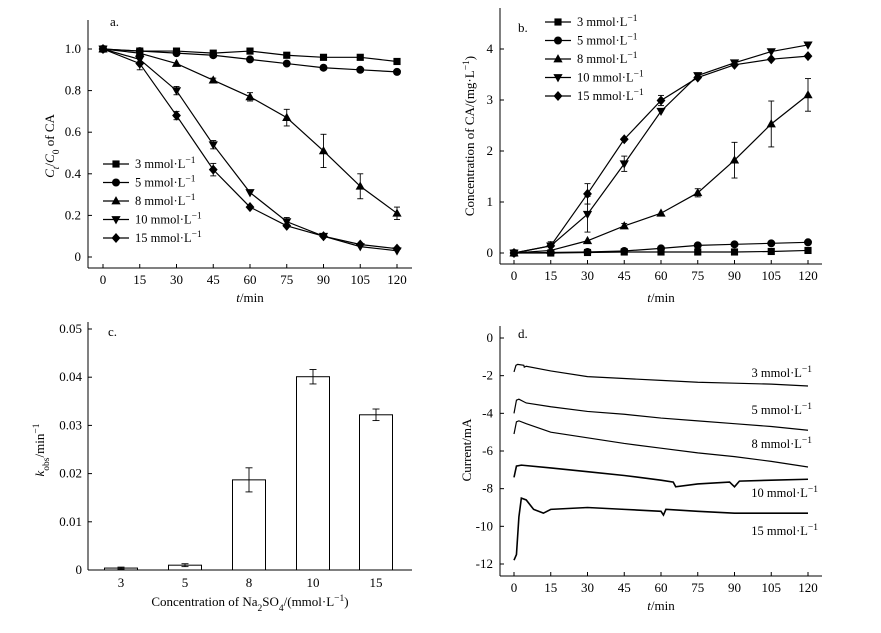 The width and height of the screenshot is (881, 633). I want to click on y-tick-label: -6, so click(487, 450).